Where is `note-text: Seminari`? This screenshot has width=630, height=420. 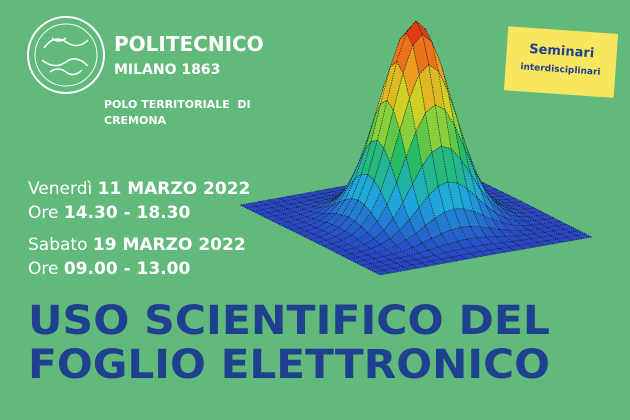 note-text: Seminari is located at coordinates (562, 52).